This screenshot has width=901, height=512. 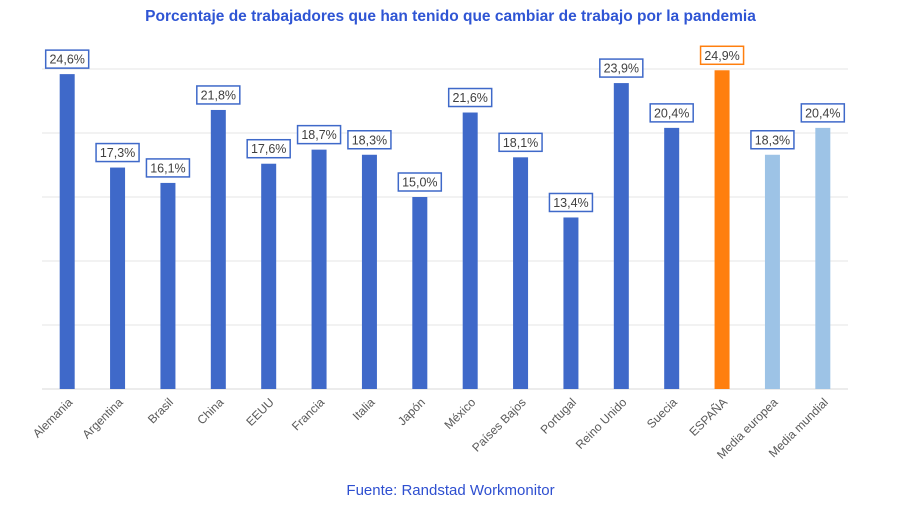 What do you see at coordinates (53, 418) in the screenshot?
I see `x-tick-label: Alemania` at bounding box center [53, 418].